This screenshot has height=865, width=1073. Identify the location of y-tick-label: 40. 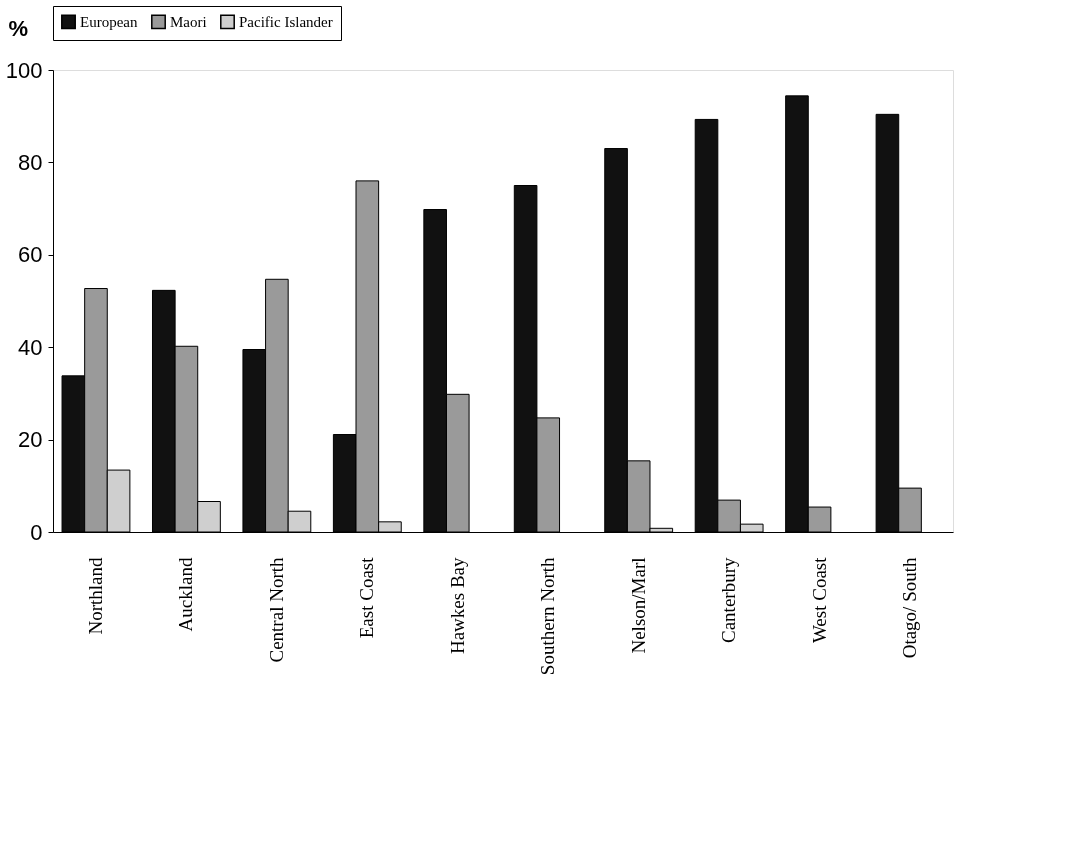
(30, 347).